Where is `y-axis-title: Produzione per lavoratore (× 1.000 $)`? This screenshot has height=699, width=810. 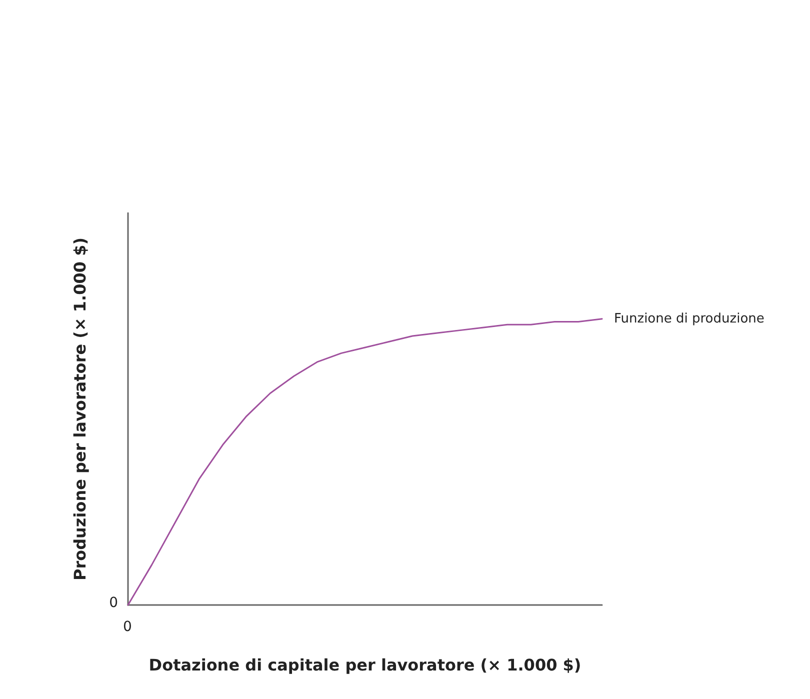
y-axis-title: Produzione per lavoratore (× 1.000 $) is located at coordinates (80, 409).